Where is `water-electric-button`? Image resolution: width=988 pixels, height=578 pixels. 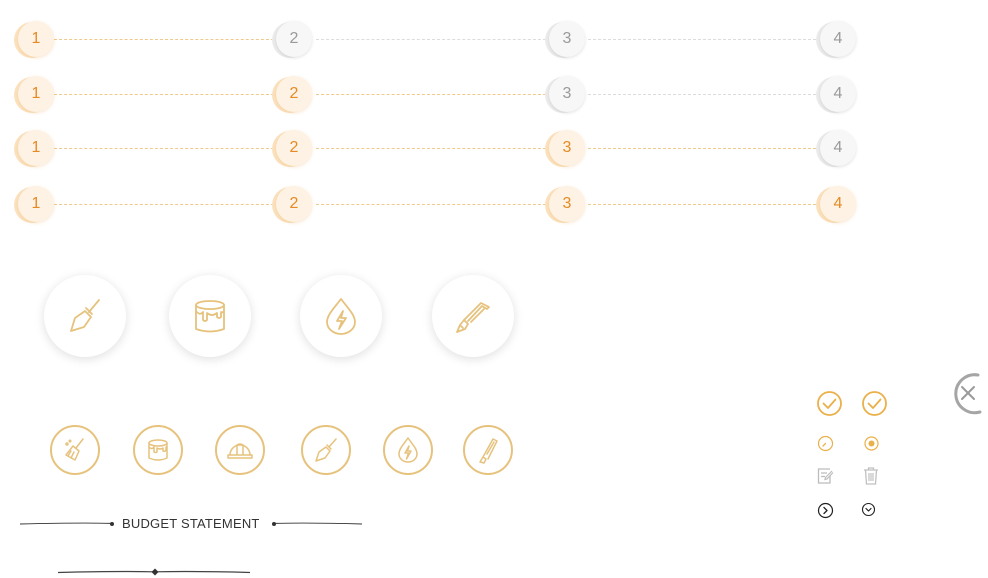 water-electric-button is located at coordinates (341, 316).